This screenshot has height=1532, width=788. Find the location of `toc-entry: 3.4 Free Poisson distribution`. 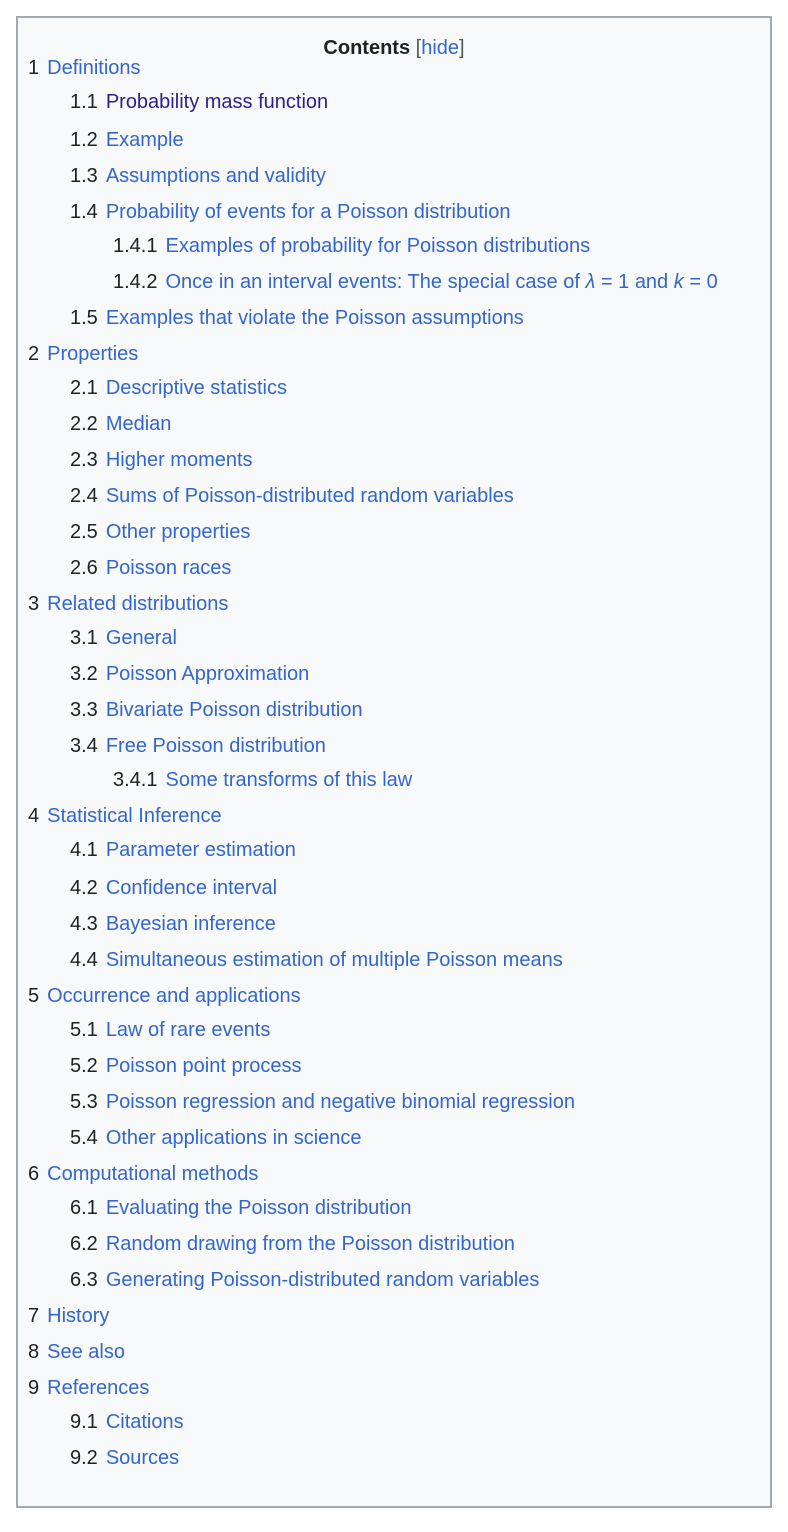

toc-entry: 3.4 Free Poisson distribution is located at coordinates (198, 746).